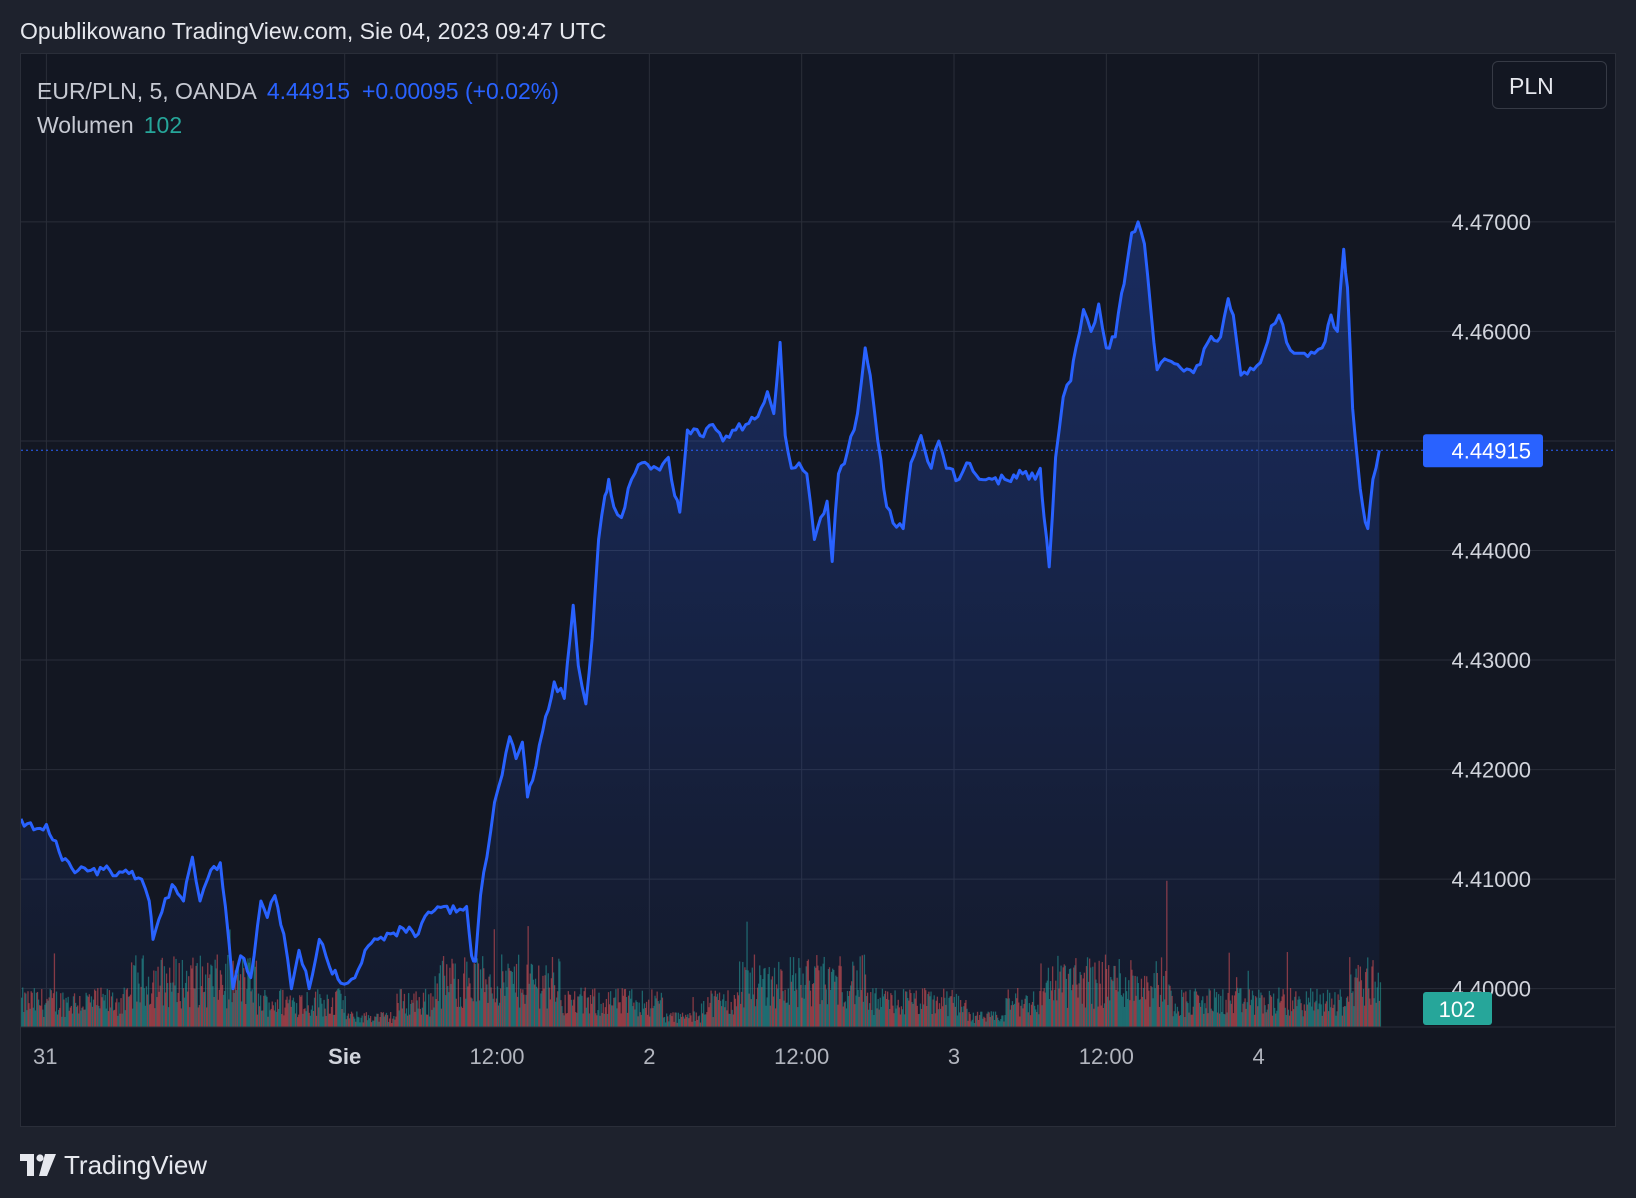 The image size is (1636, 1198). What do you see at coordinates (649, 1056) in the screenshot?
I see `time-tick-label: 2` at bounding box center [649, 1056].